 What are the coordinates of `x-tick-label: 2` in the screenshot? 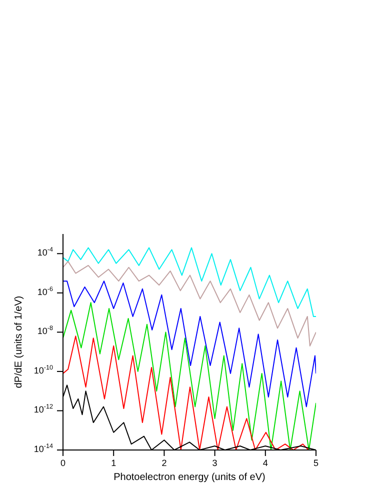 It's located at (164, 463).